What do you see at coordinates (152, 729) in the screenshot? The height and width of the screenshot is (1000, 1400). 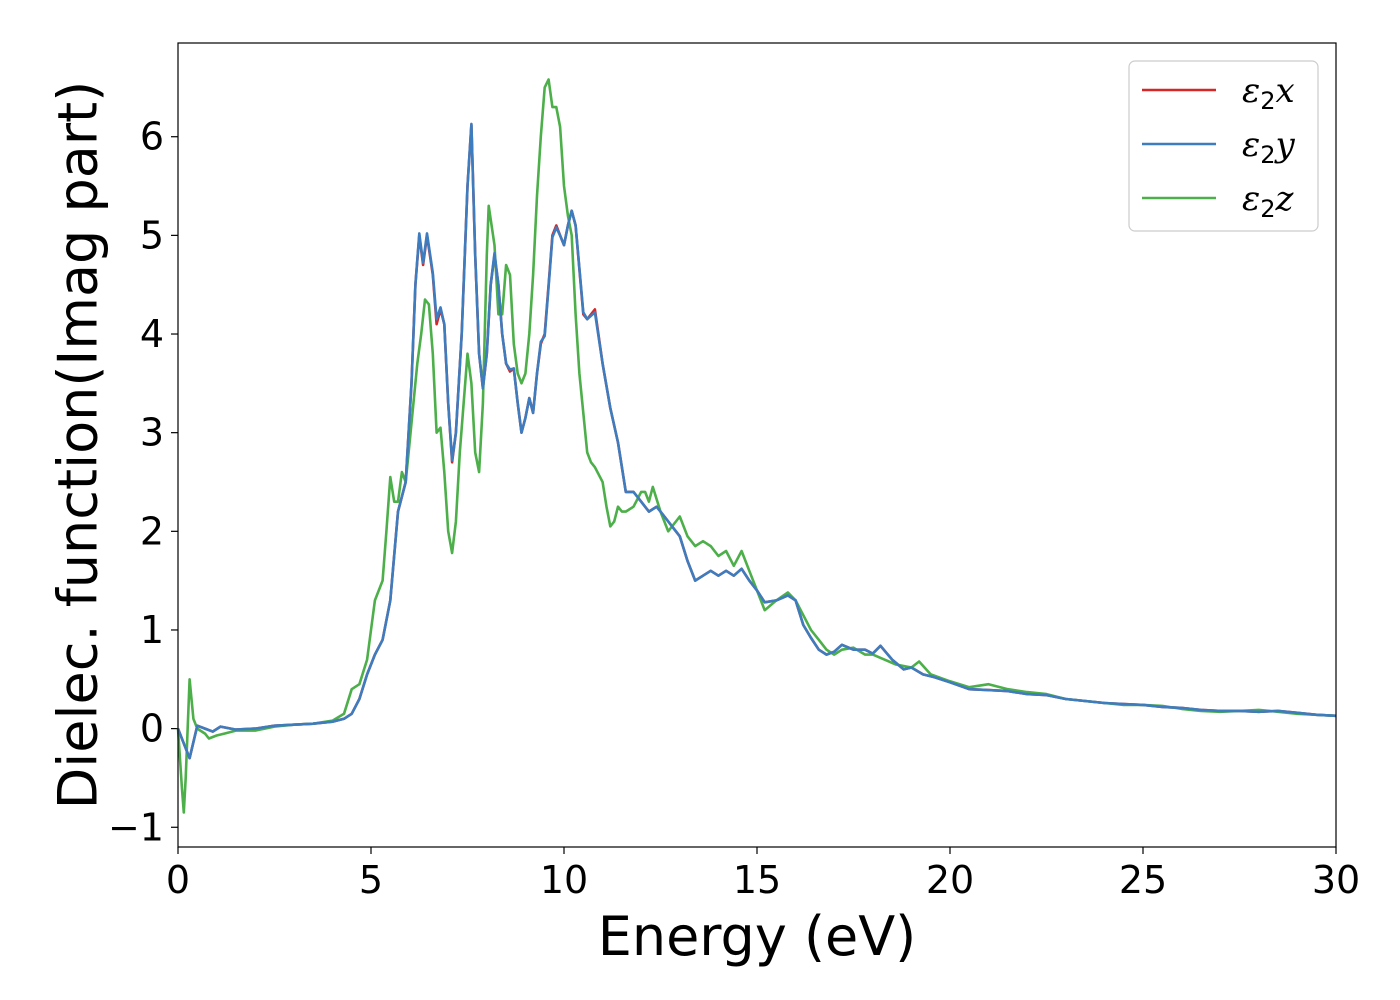 I see `y-tick-label: 0` at bounding box center [152, 729].